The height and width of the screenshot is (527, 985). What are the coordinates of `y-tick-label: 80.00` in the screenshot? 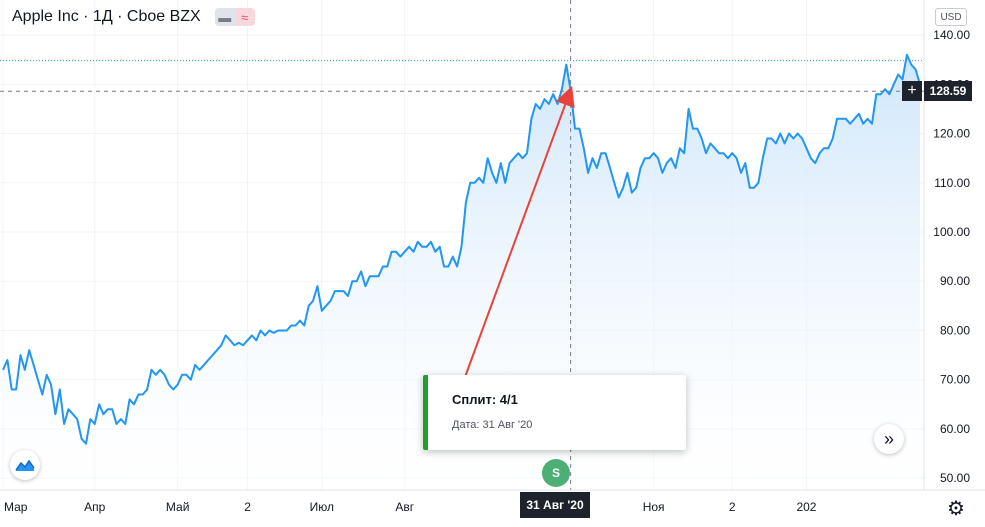 It's located at (955, 330).